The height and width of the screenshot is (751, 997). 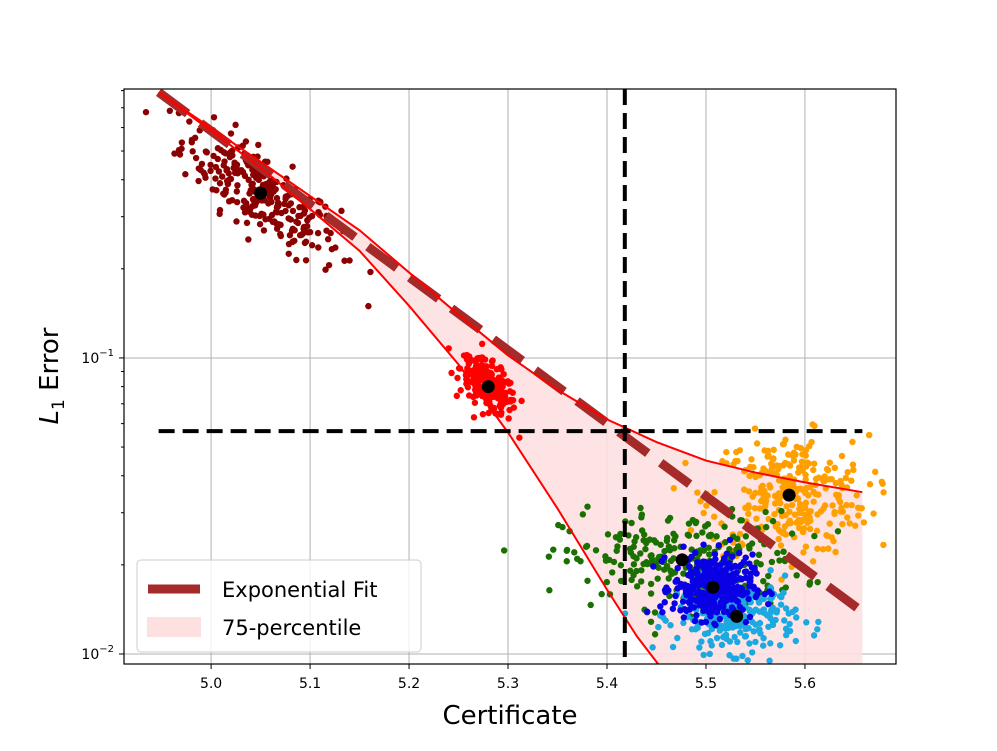 What do you see at coordinates (279, 606) in the screenshot?
I see `legend: Exponential Fit 75-percentile` at bounding box center [279, 606].